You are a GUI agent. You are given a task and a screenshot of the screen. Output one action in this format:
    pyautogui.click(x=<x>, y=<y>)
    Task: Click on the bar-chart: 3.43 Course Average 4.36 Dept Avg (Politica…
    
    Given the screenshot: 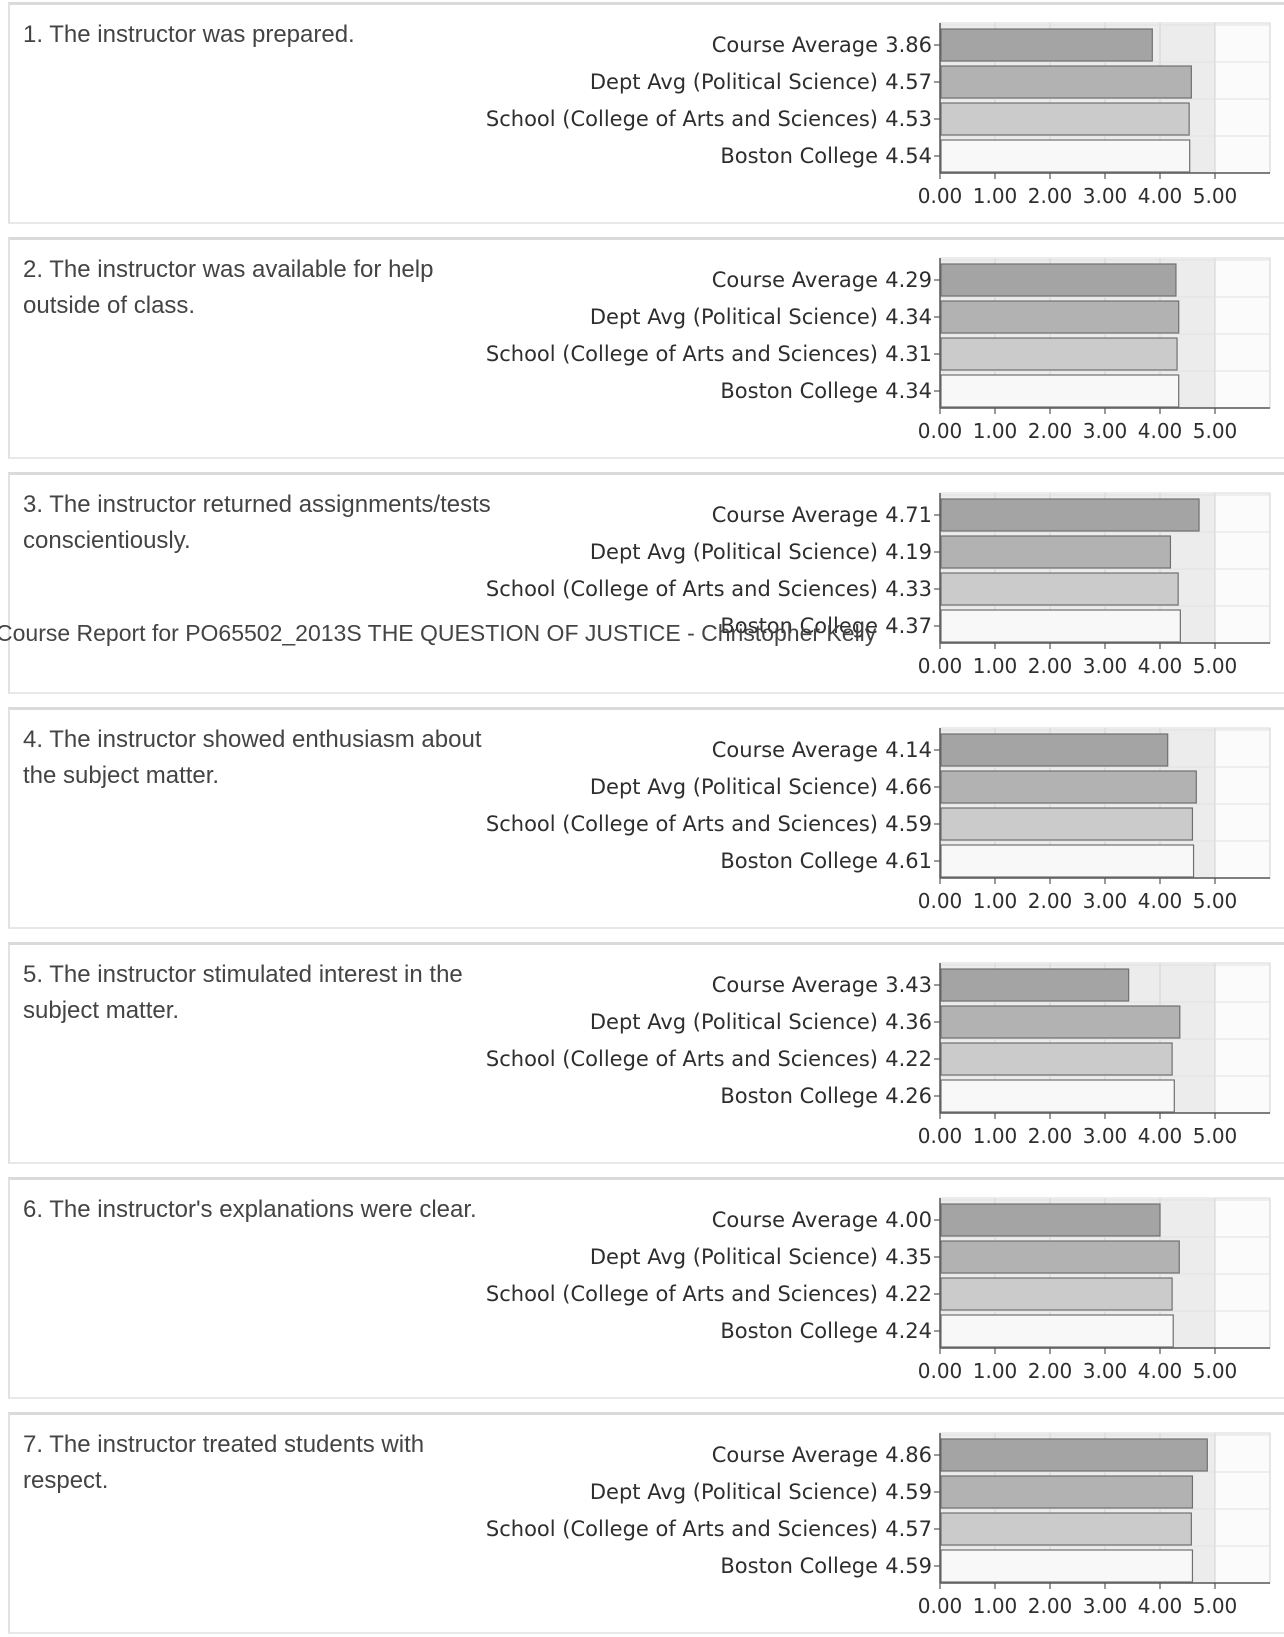 What is the action you would take?
    pyautogui.click(x=878, y=1055)
    